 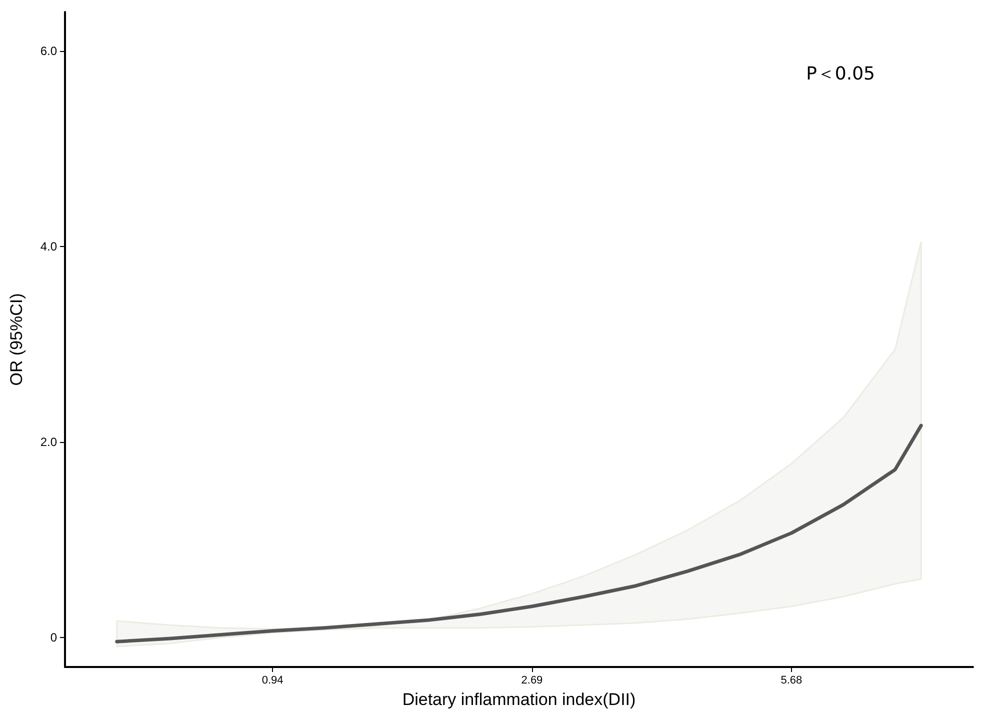 I want to click on y-axis-title: OR (95%CI), so click(x=16, y=339).